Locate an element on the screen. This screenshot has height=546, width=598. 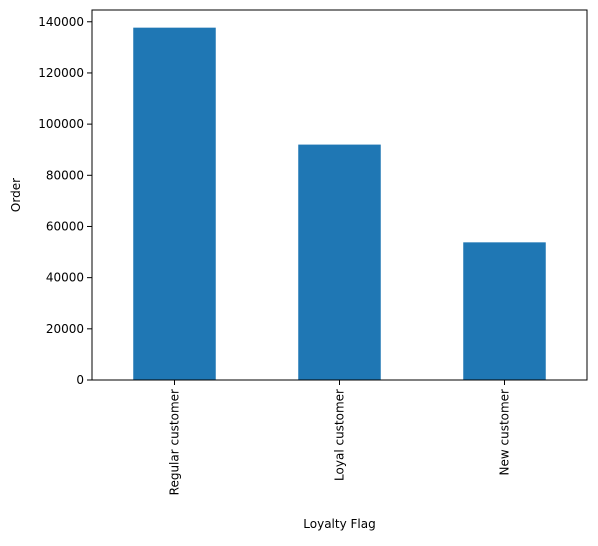
bar-regular-customer is located at coordinates (174, 203).